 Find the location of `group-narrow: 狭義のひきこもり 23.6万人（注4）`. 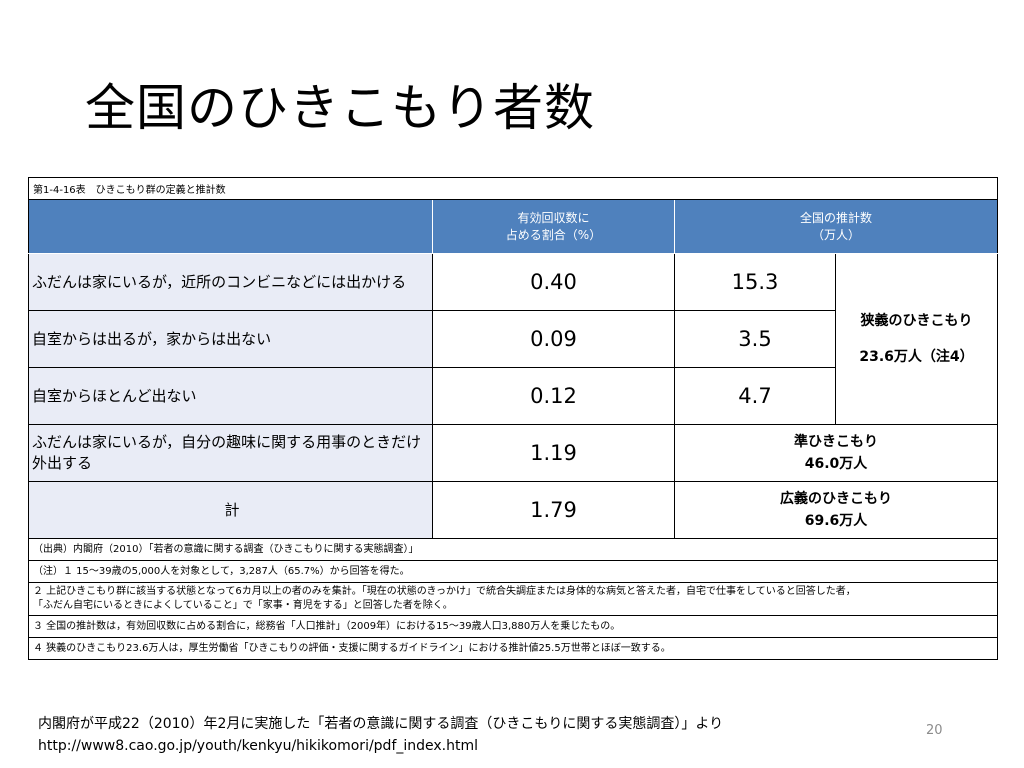

group-narrow: 狭義のひきこもり 23.6万人（注4） is located at coordinates (916, 339).